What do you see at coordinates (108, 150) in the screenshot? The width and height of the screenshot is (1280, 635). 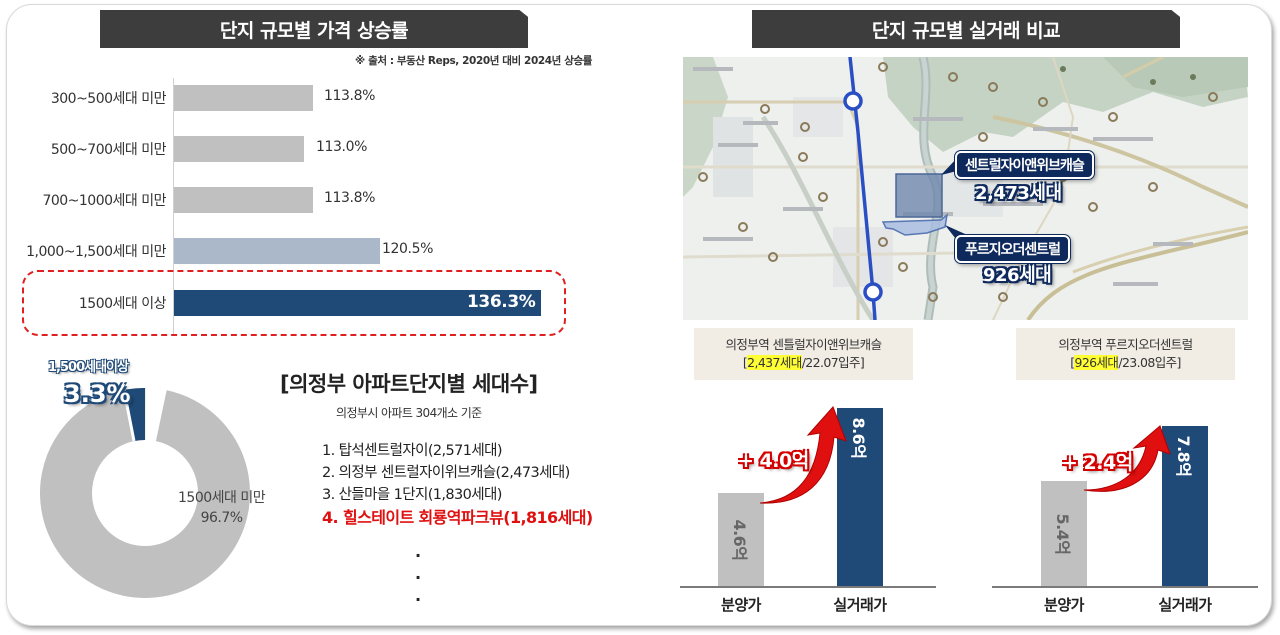 I see `bar-category-label: 500~700세대 미만` at bounding box center [108, 150].